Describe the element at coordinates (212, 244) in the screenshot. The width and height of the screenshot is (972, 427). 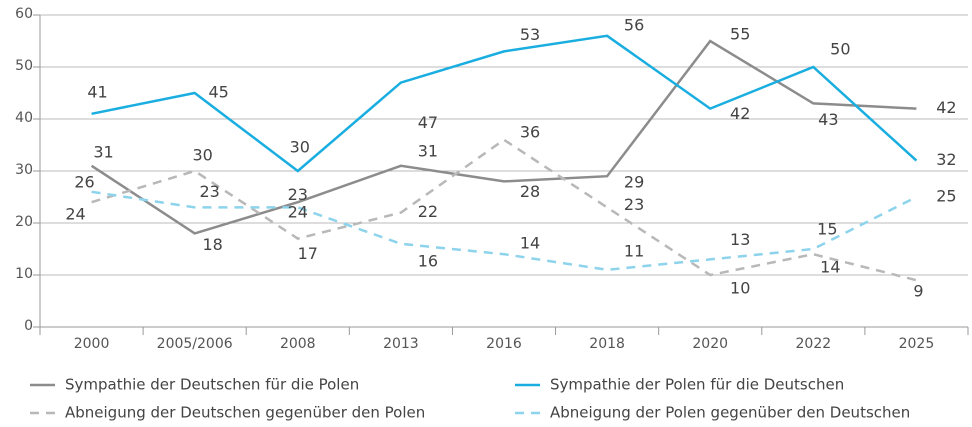
I see `data-label: 18` at that location.